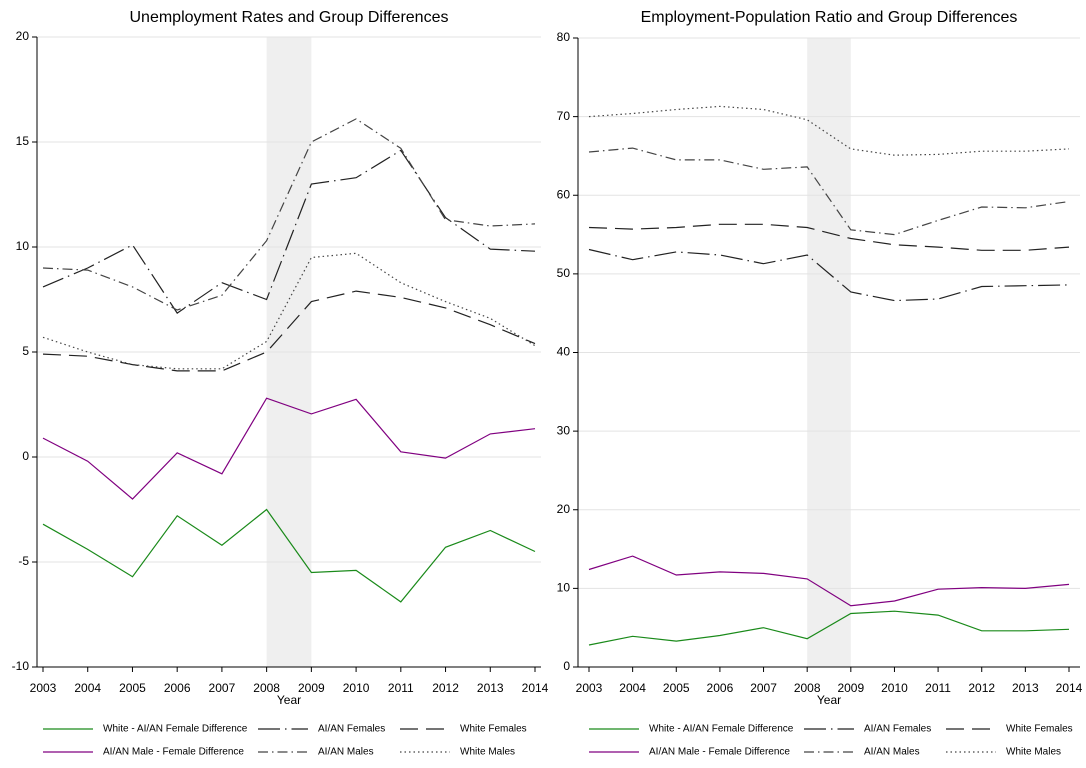 The width and height of the screenshot is (1086, 768). What do you see at coordinates (21, 666) in the screenshot?
I see `y-tick-label: -10` at bounding box center [21, 666].